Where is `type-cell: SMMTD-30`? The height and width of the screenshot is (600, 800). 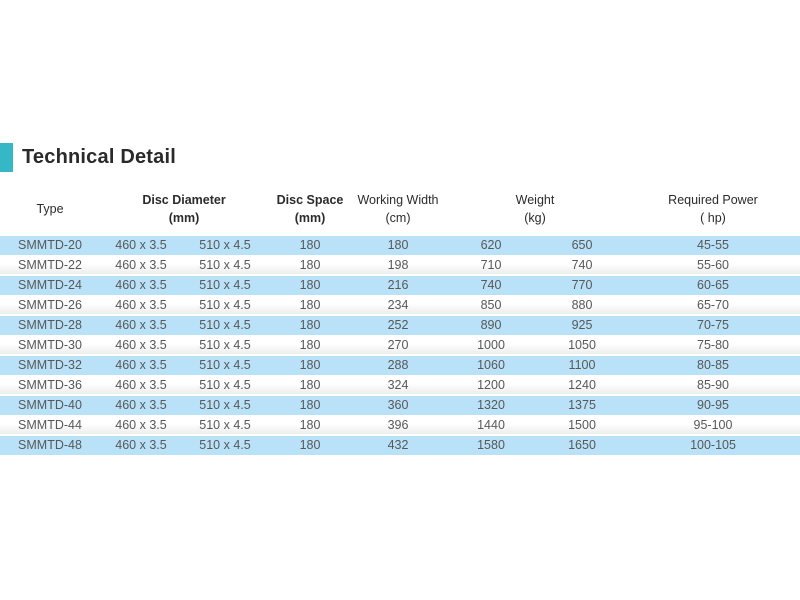
type-cell: SMMTD-30 is located at coordinates (50, 345).